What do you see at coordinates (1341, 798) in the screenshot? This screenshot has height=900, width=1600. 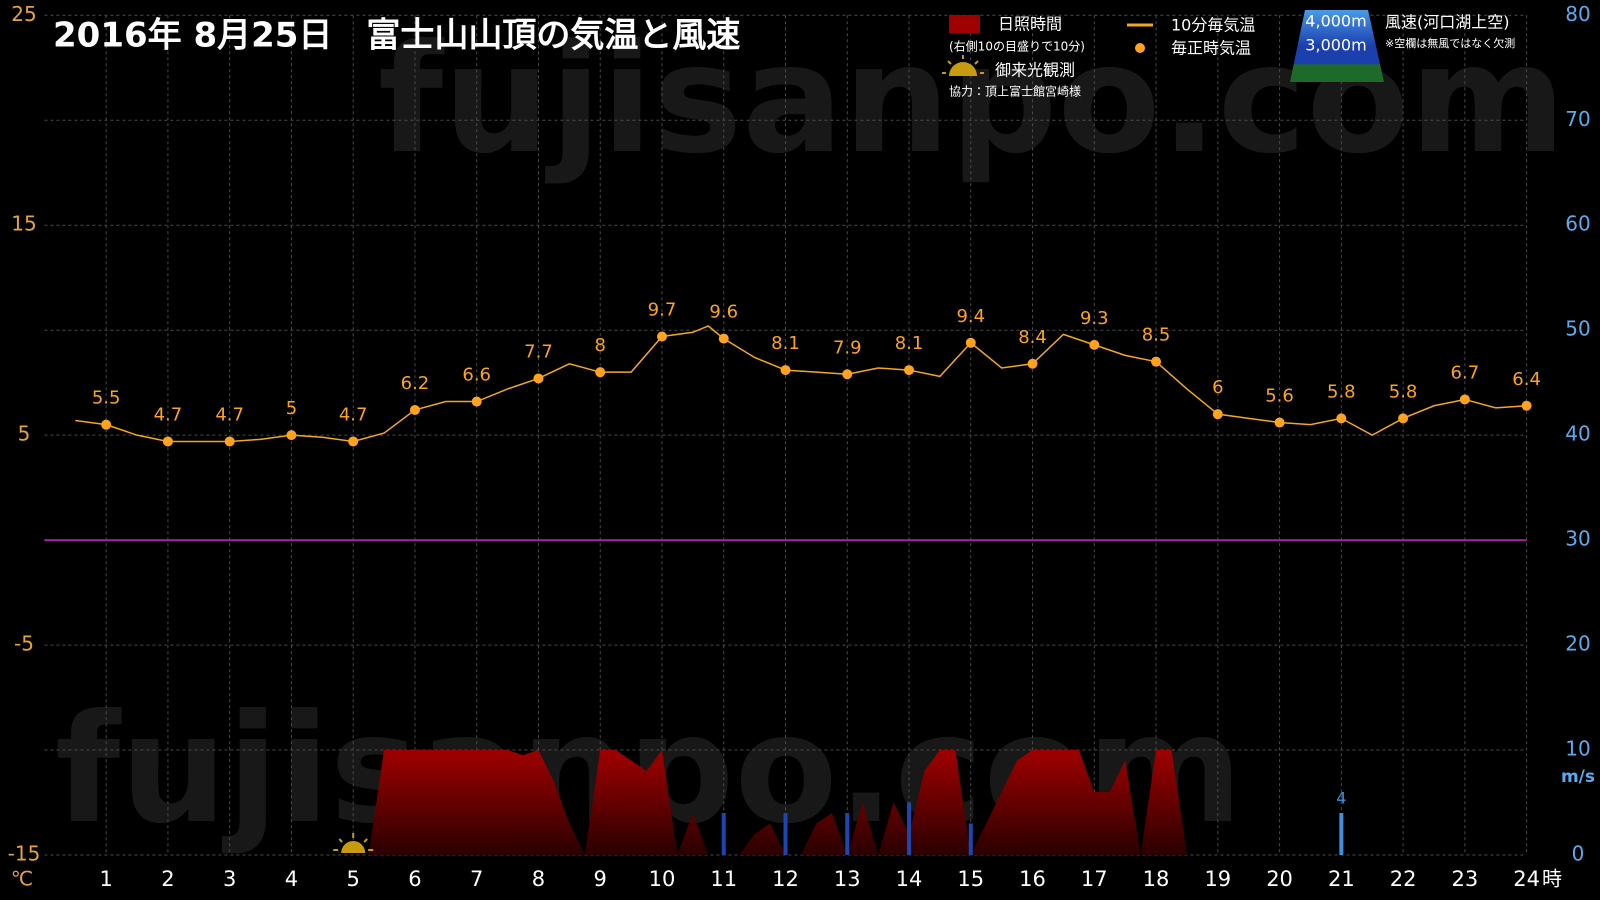 I see `data-label: 4` at bounding box center [1341, 798].